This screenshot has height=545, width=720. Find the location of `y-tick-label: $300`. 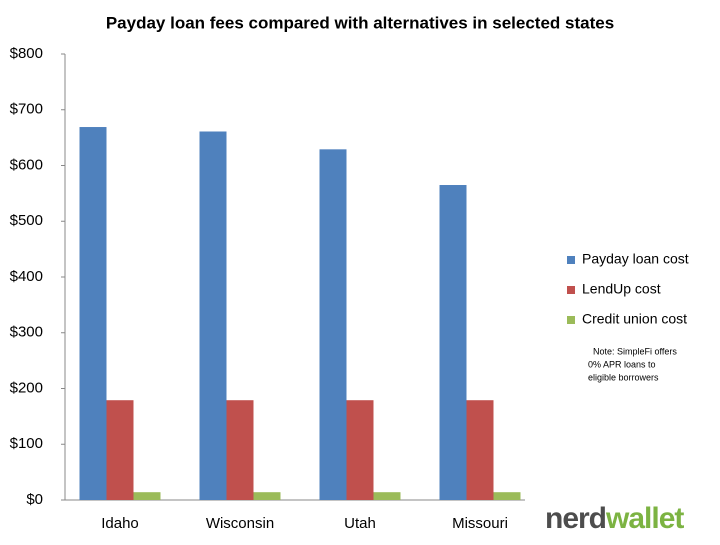

y-tick-label: $300 is located at coordinates (26, 332).